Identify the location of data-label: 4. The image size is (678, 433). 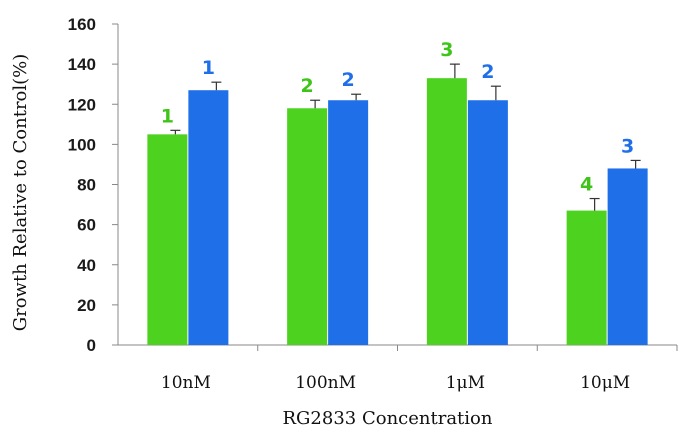
(586, 185).